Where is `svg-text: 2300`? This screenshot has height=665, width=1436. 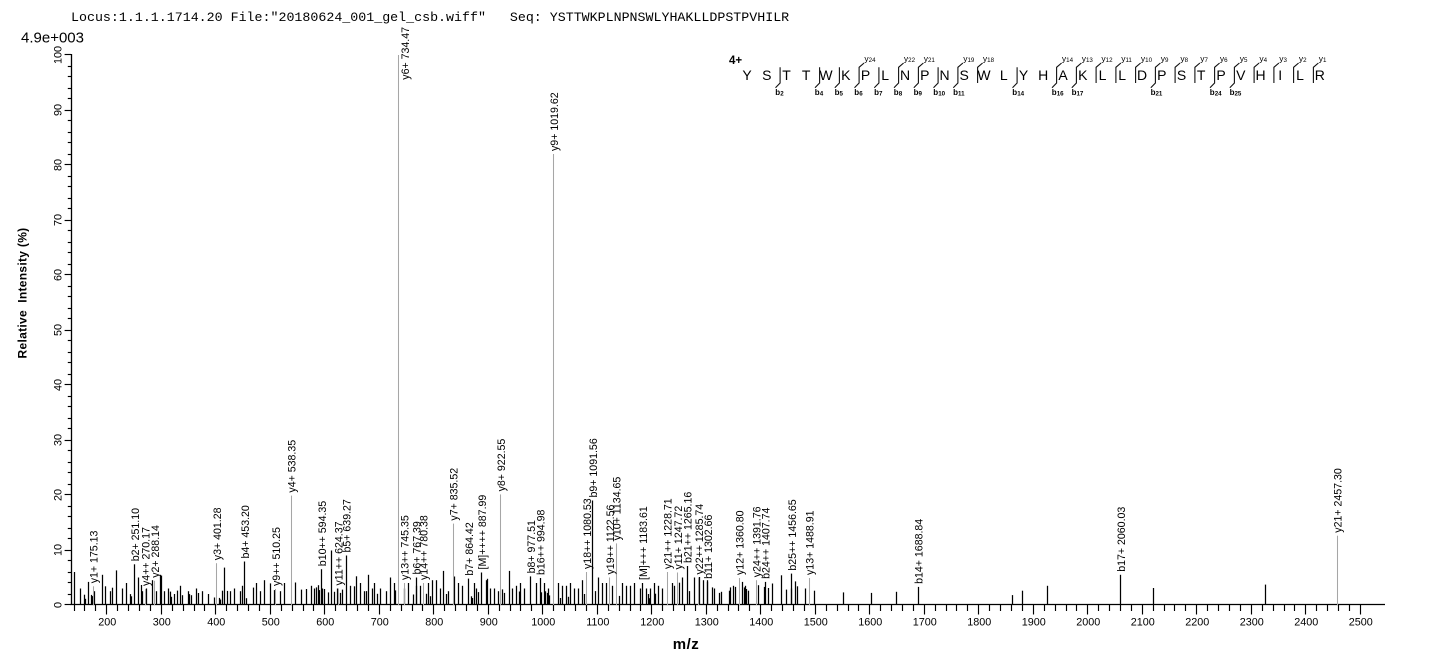 svg-text: 2300 is located at coordinates (1252, 623).